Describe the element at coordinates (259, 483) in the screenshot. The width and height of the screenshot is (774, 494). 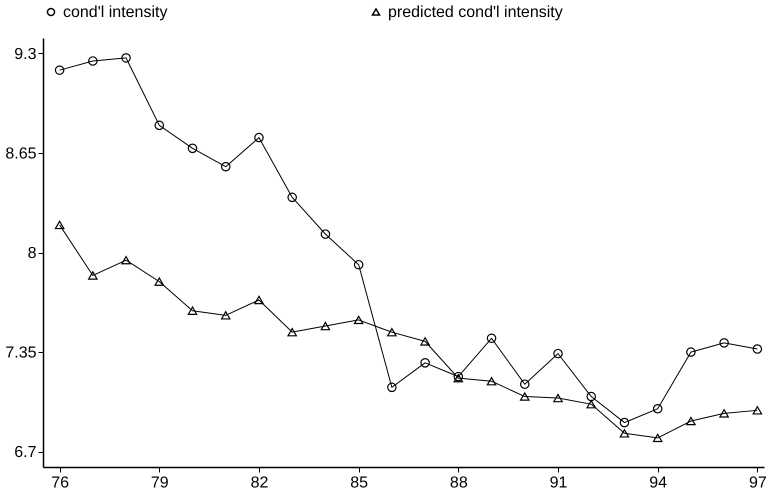
I see `x-tick-label: 82` at that location.